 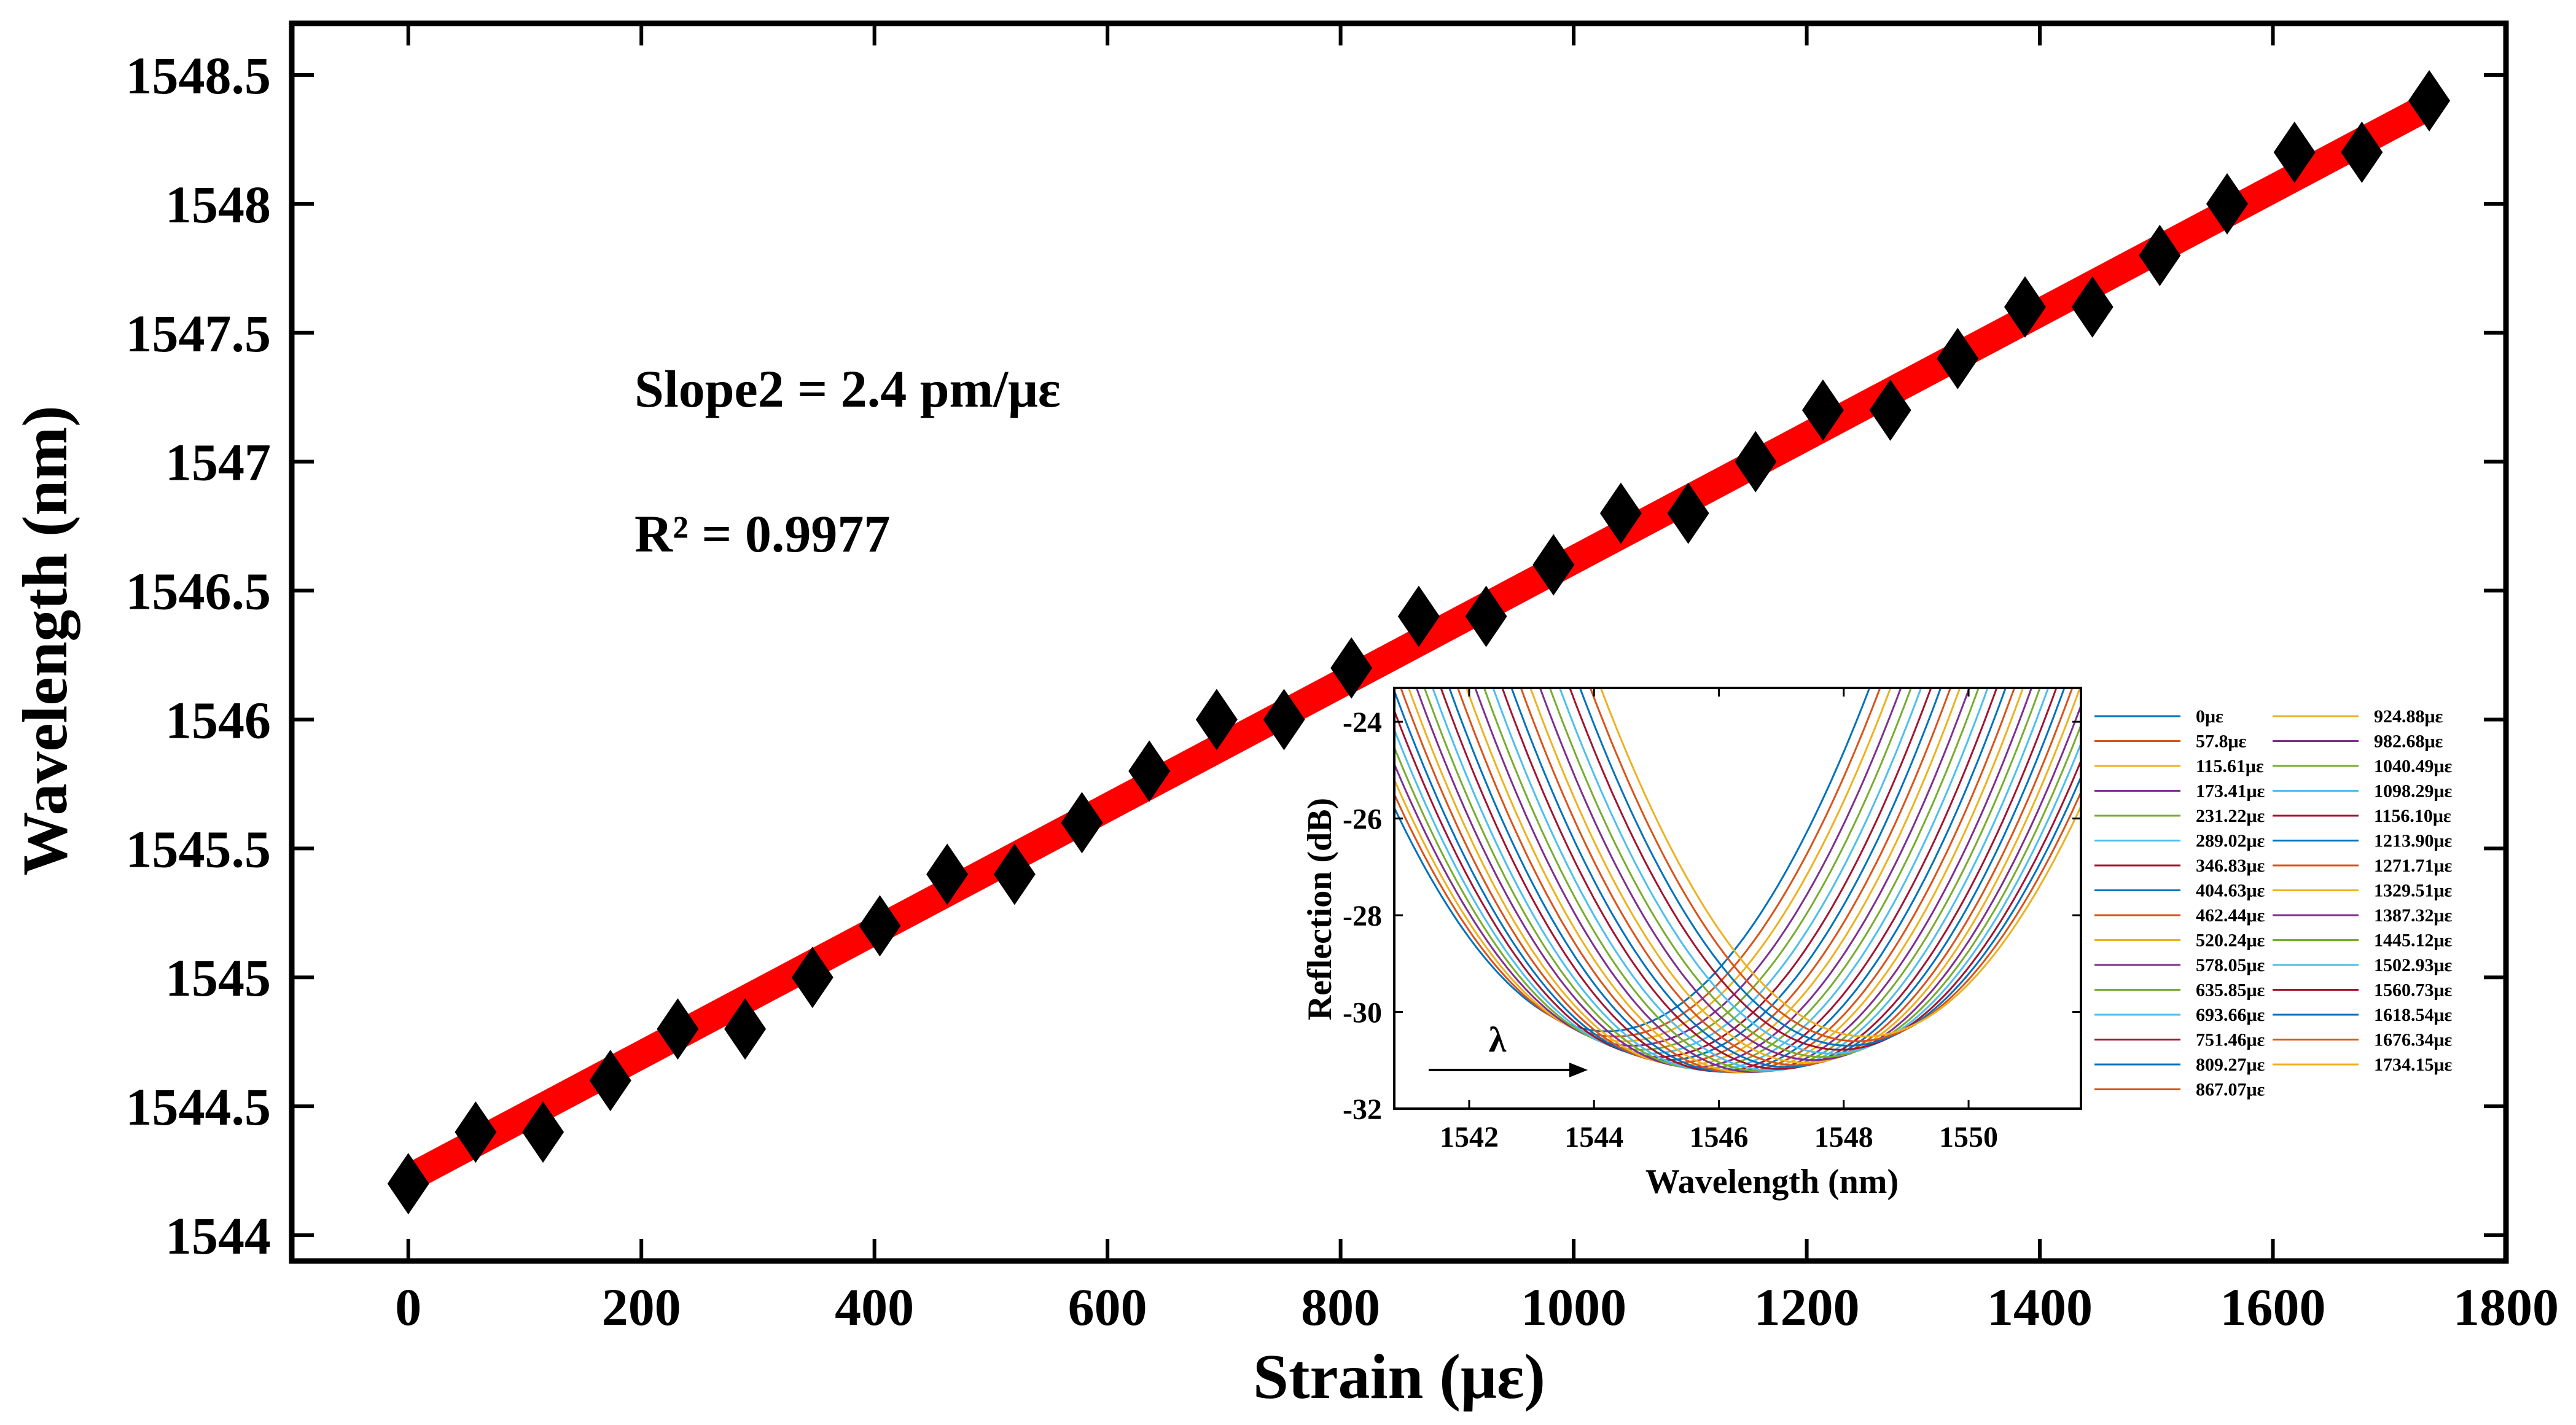 What do you see at coordinates (874, 1307) in the screenshot?
I see `x-tick-label: 400` at bounding box center [874, 1307].